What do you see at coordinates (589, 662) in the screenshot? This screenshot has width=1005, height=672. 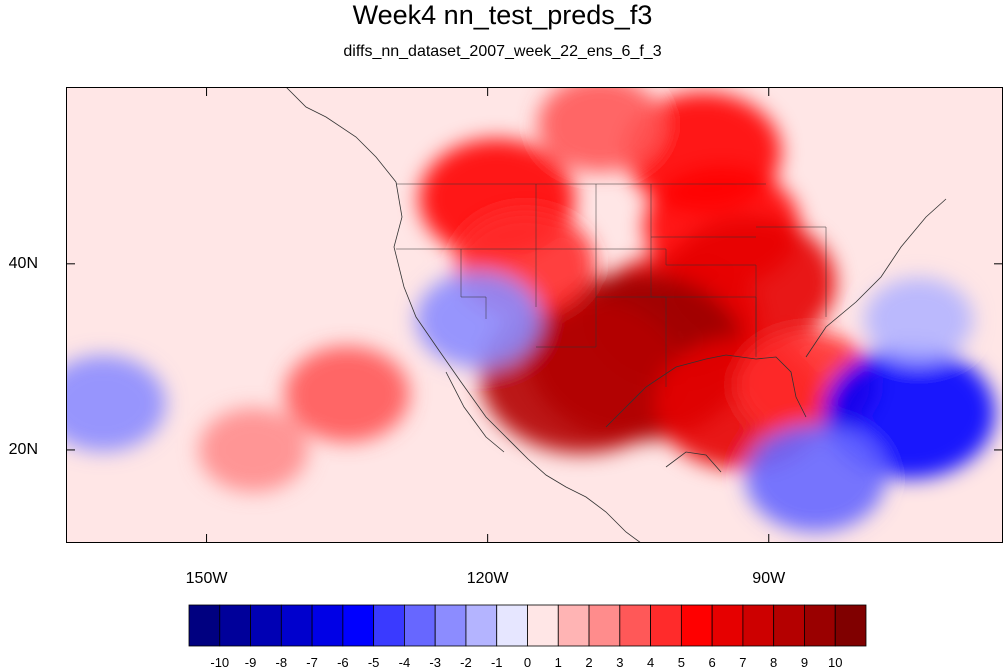 I see `colorbar-label-12: 2` at bounding box center [589, 662].